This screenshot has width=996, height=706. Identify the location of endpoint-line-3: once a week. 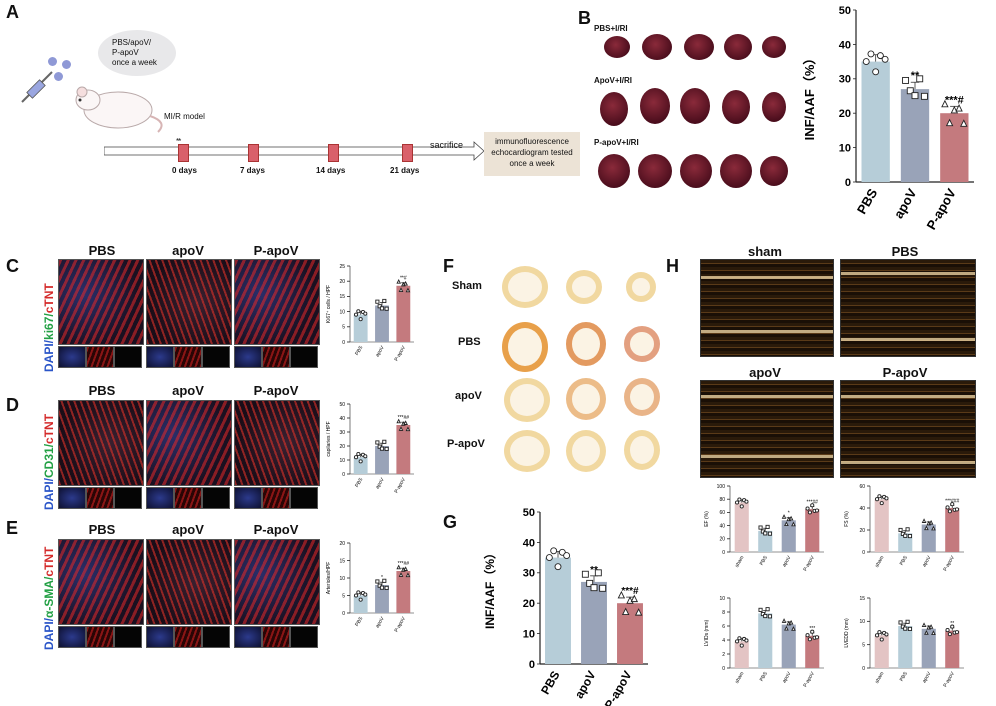
(532, 163).